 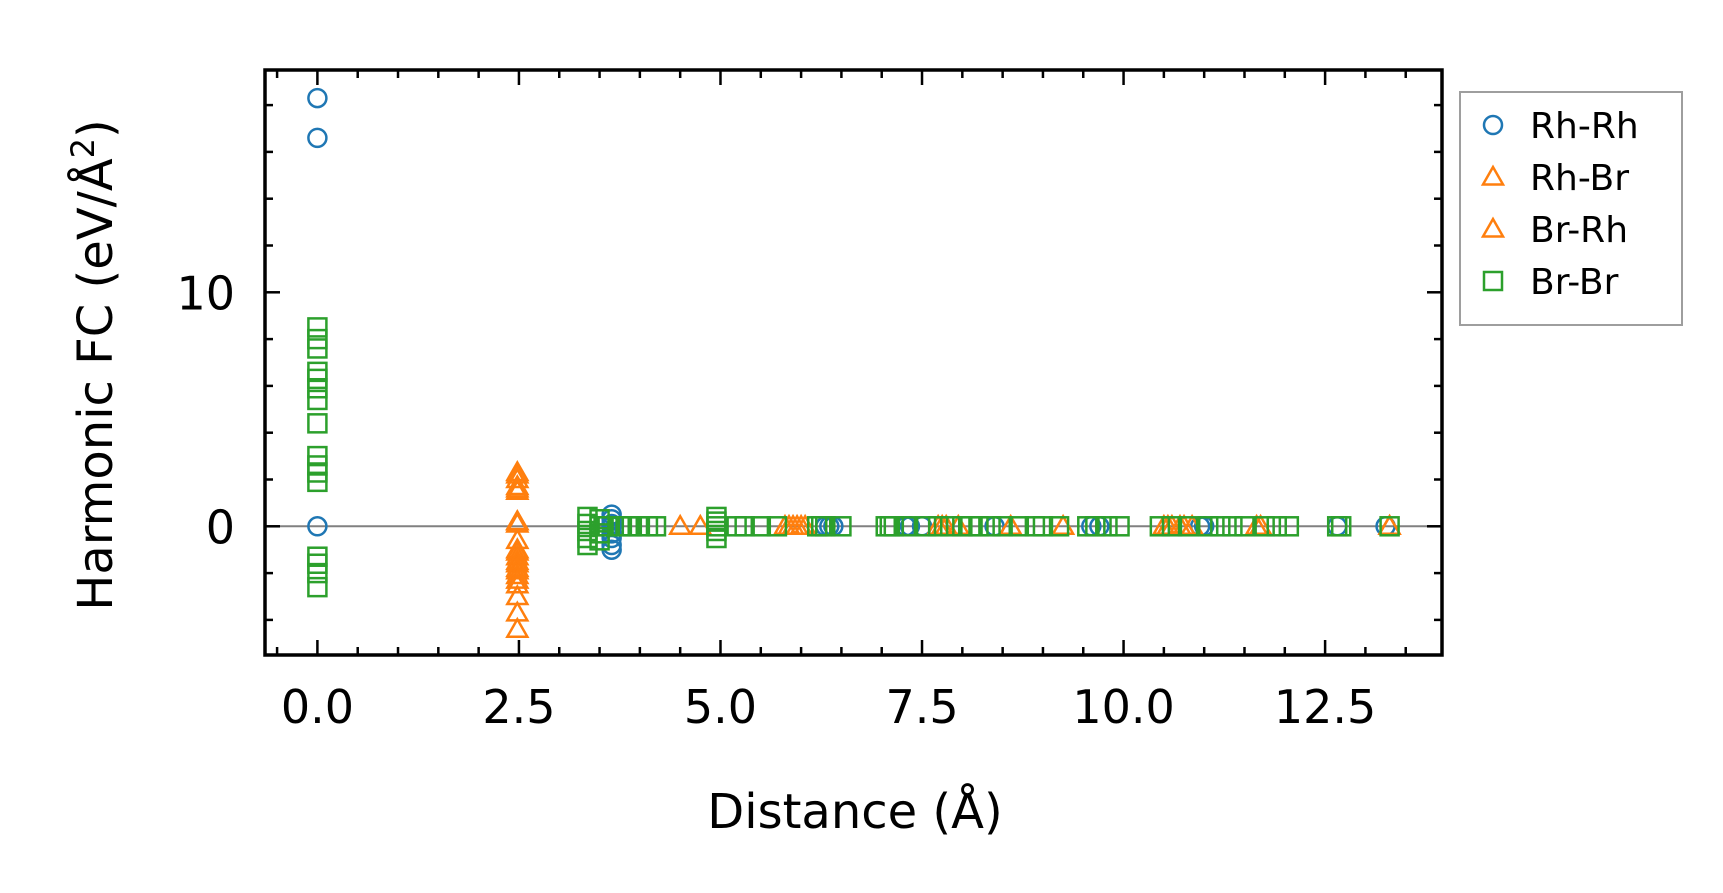 What do you see at coordinates (518, 707) in the screenshot?
I see `x-tick-label: 2.5` at bounding box center [518, 707].